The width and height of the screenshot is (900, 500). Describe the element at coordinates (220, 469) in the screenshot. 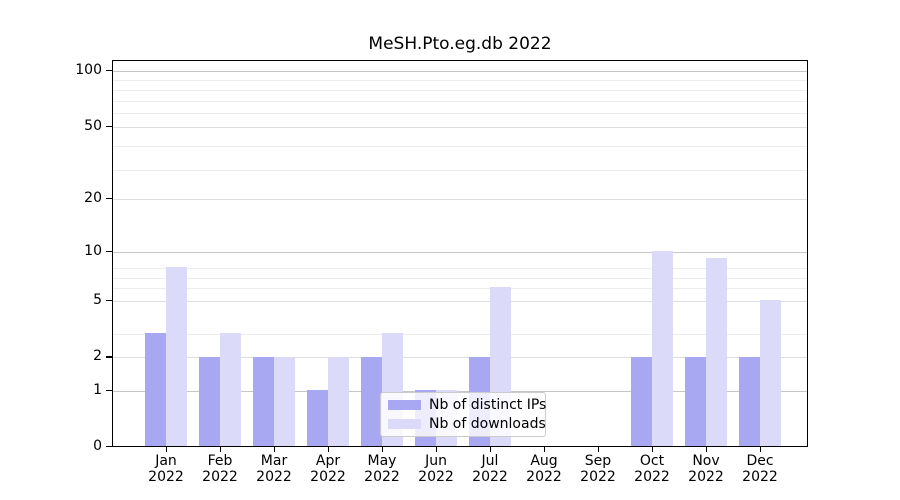

I see `x-tick-label-feb: Feb 2022` at that location.